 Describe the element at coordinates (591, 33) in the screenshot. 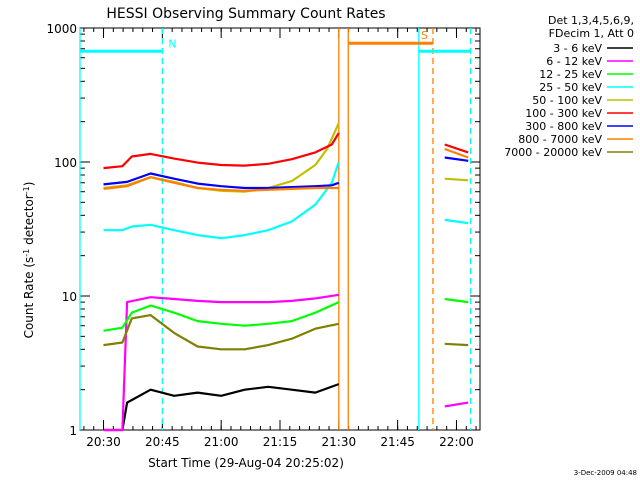

I see `legend-header-line-2: FDecim 1, Att 0` at that location.